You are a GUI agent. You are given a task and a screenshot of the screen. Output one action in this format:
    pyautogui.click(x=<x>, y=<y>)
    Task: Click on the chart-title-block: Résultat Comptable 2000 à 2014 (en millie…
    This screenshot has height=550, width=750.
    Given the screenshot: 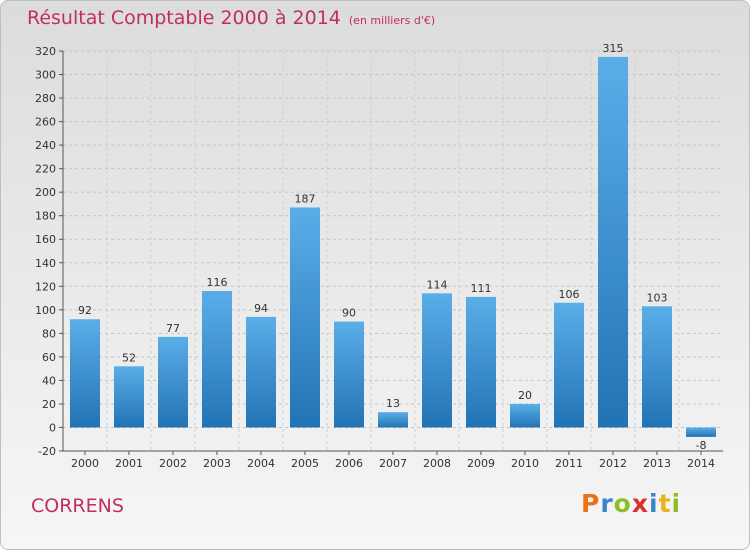 What is the action you would take?
    pyautogui.click(x=231, y=18)
    